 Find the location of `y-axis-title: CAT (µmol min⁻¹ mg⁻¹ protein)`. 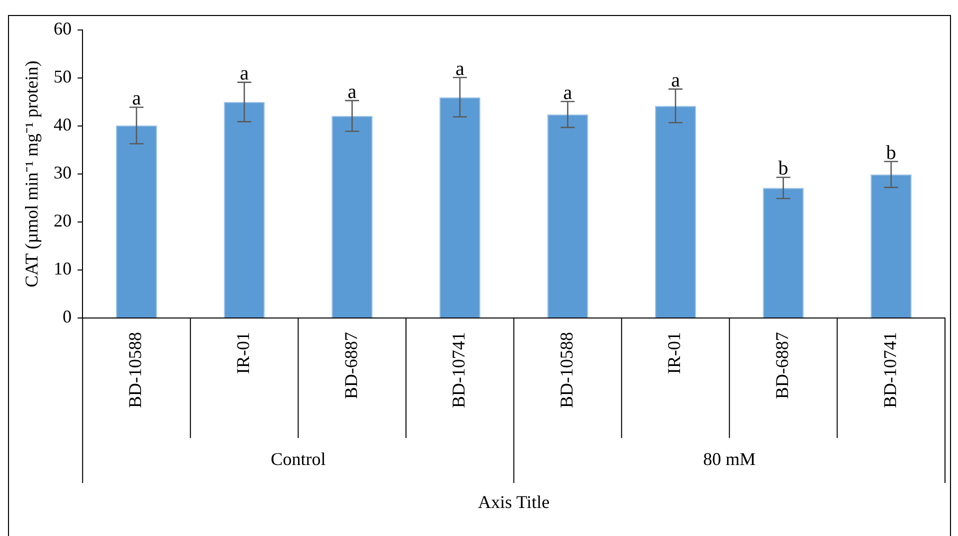

y-axis-title: CAT (µmol min⁻¹ mg⁻¹ protein) is located at coordinates (32, 174).